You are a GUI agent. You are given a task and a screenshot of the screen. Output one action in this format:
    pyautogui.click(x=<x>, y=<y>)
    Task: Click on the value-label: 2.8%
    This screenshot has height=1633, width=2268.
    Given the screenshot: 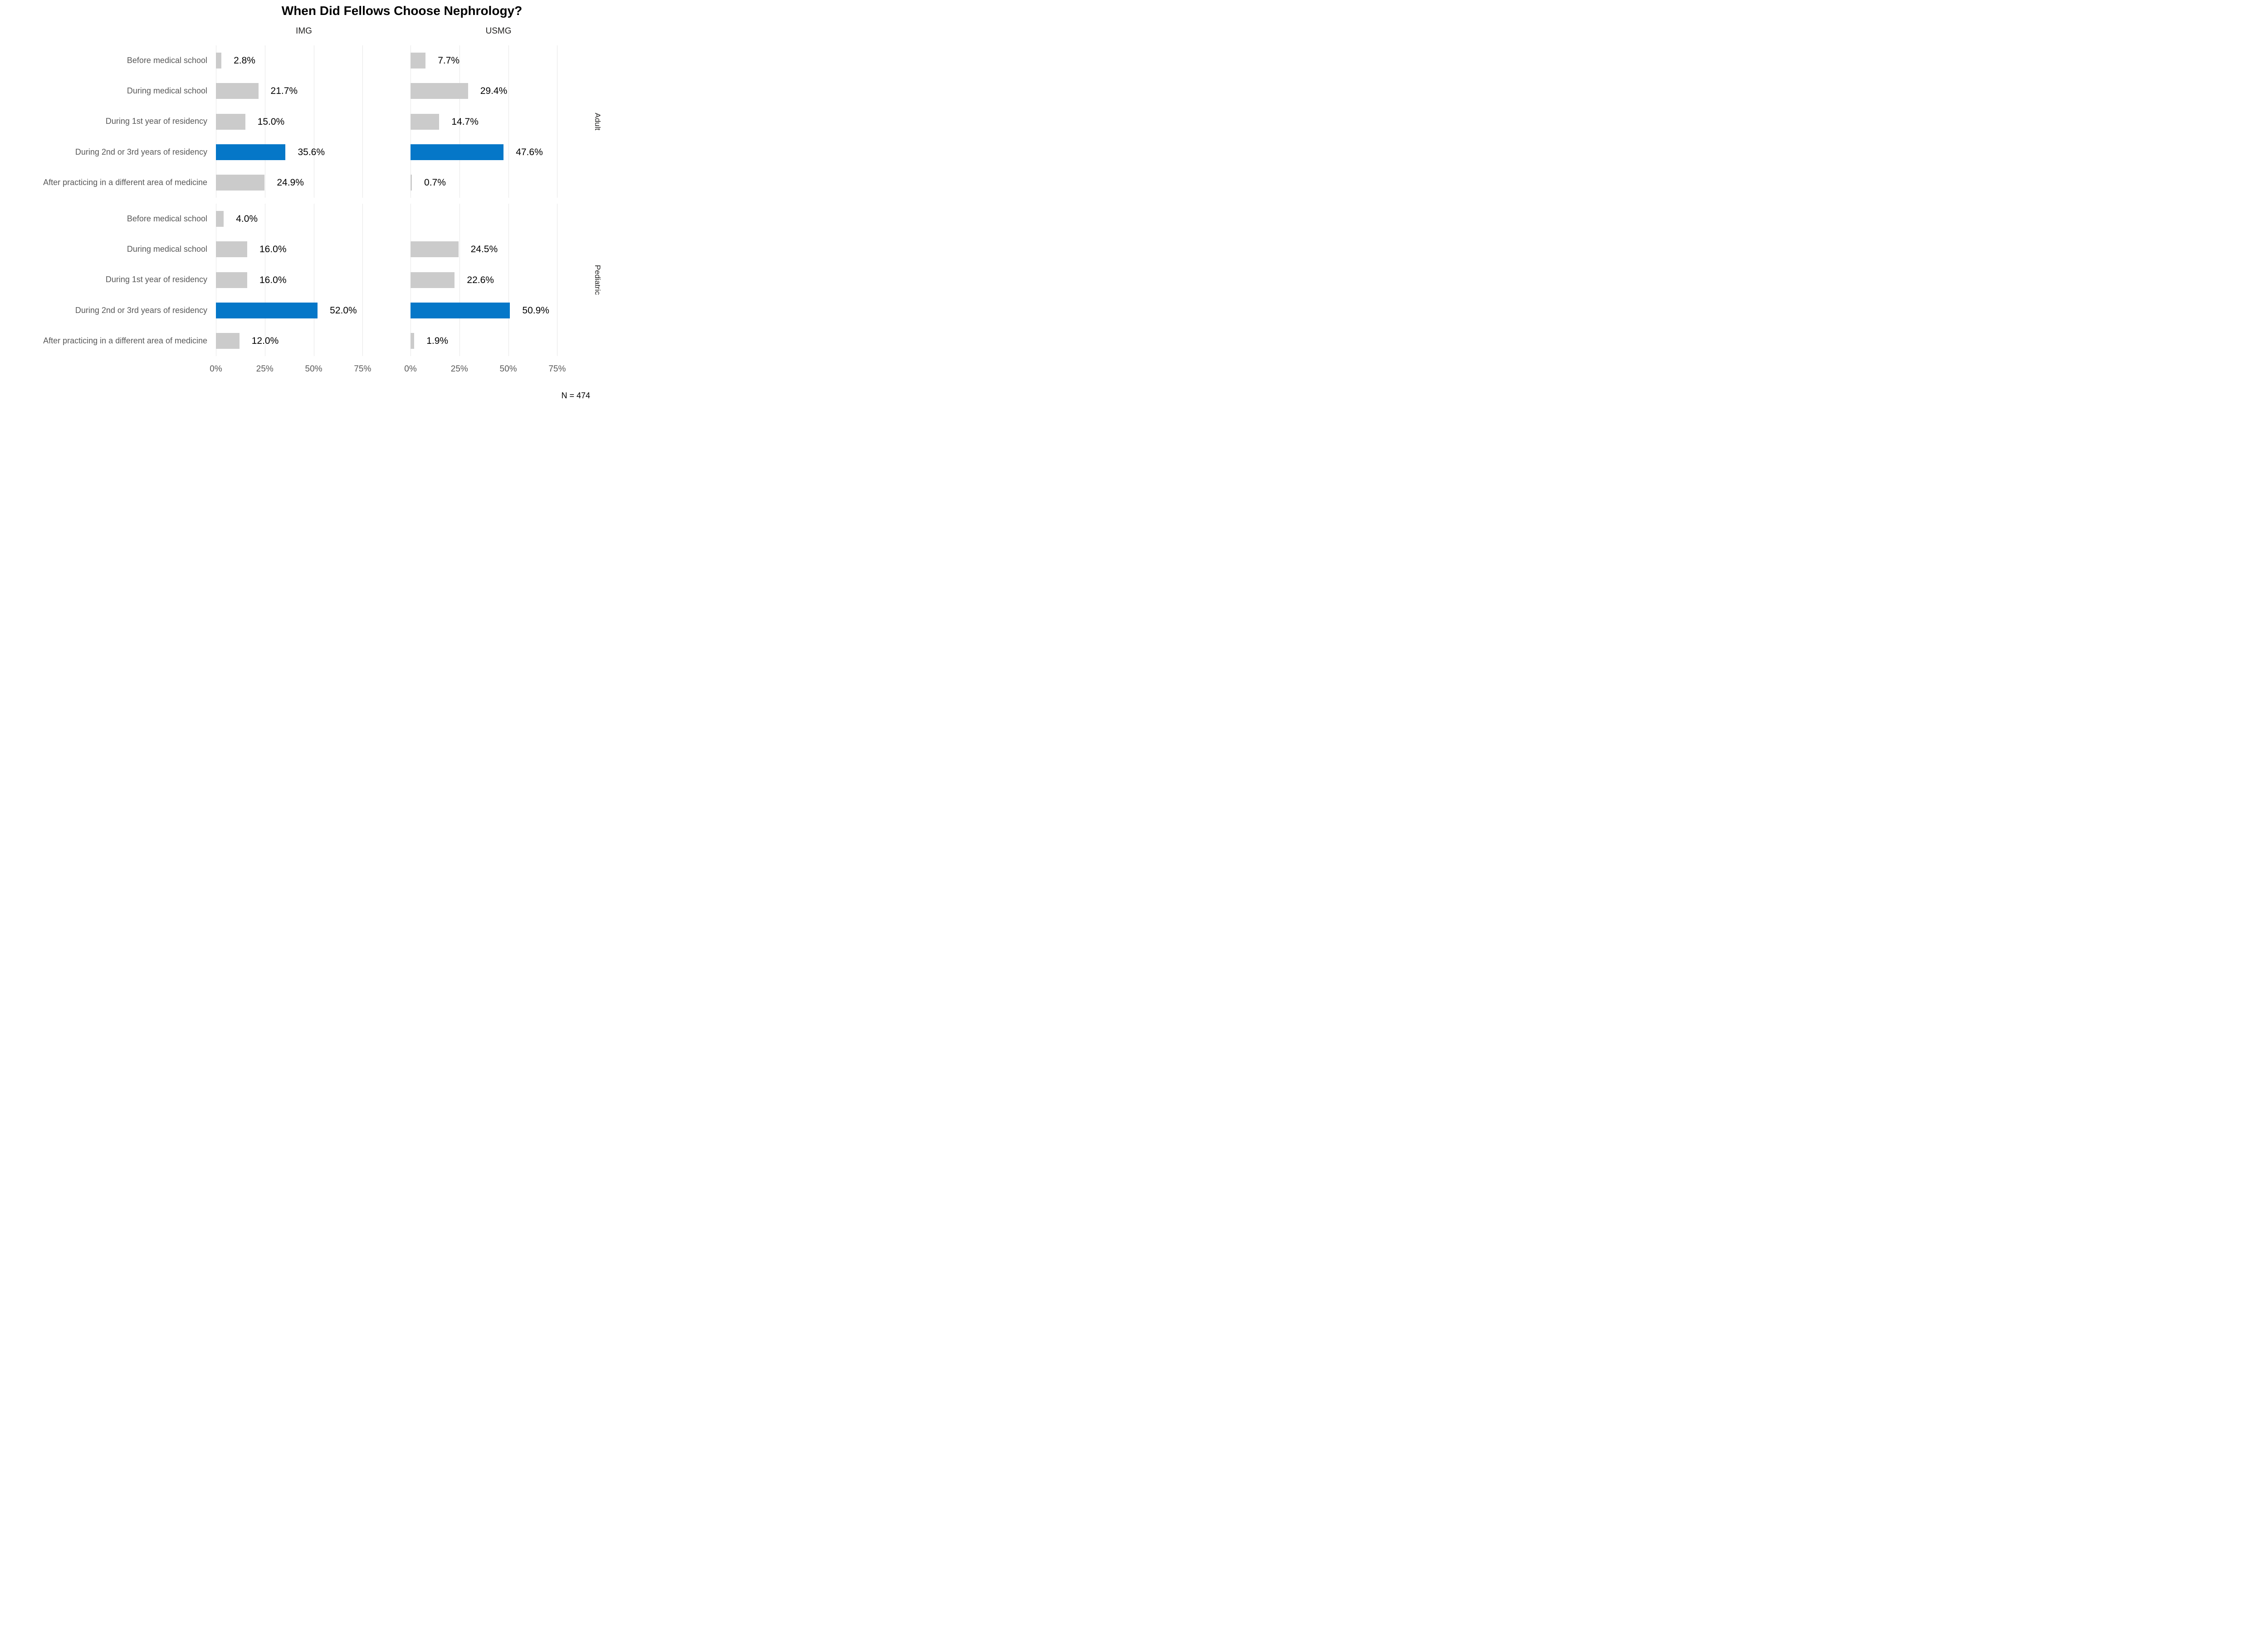 What is the action you would take?
    pyautogui.click(x=245, y=60)
    